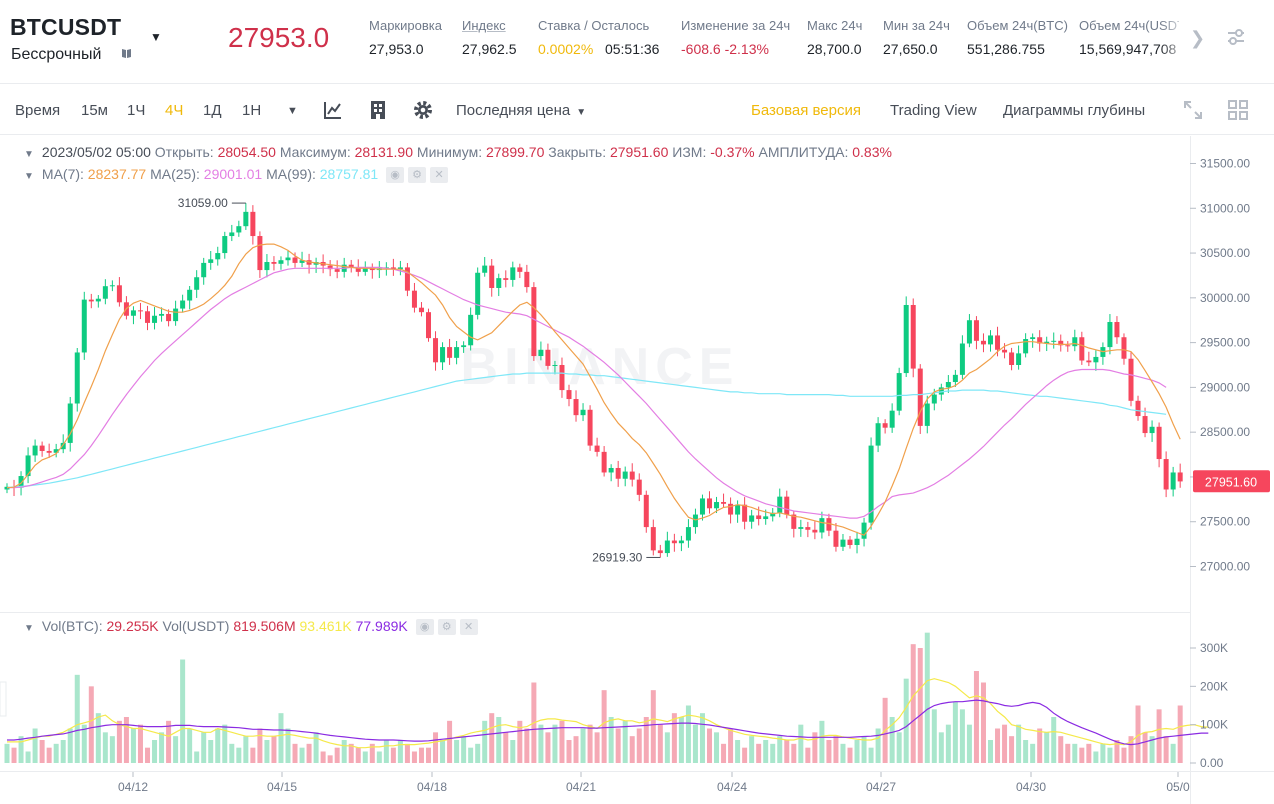 The width and height of the screenshot is (1274, 804). Describe the element at coordinates (1193, 110) in the screenshot. I see `expand-icon` at that location.